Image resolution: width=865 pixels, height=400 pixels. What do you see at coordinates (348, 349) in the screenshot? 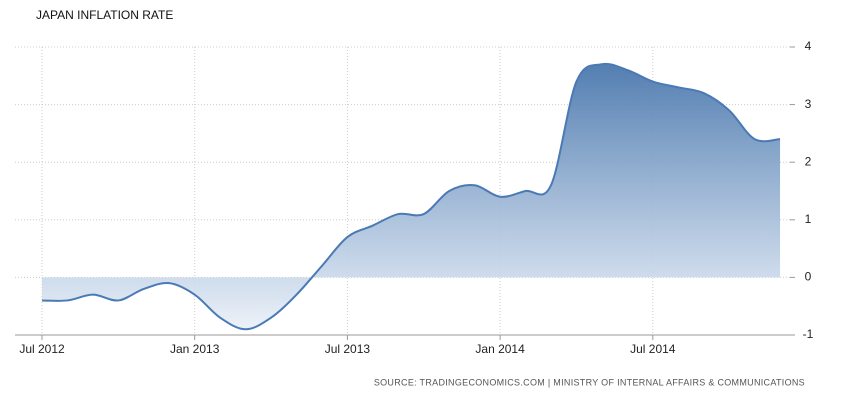
I see `x-tick-label: Jul 2013` at bounding box center [348, 349].